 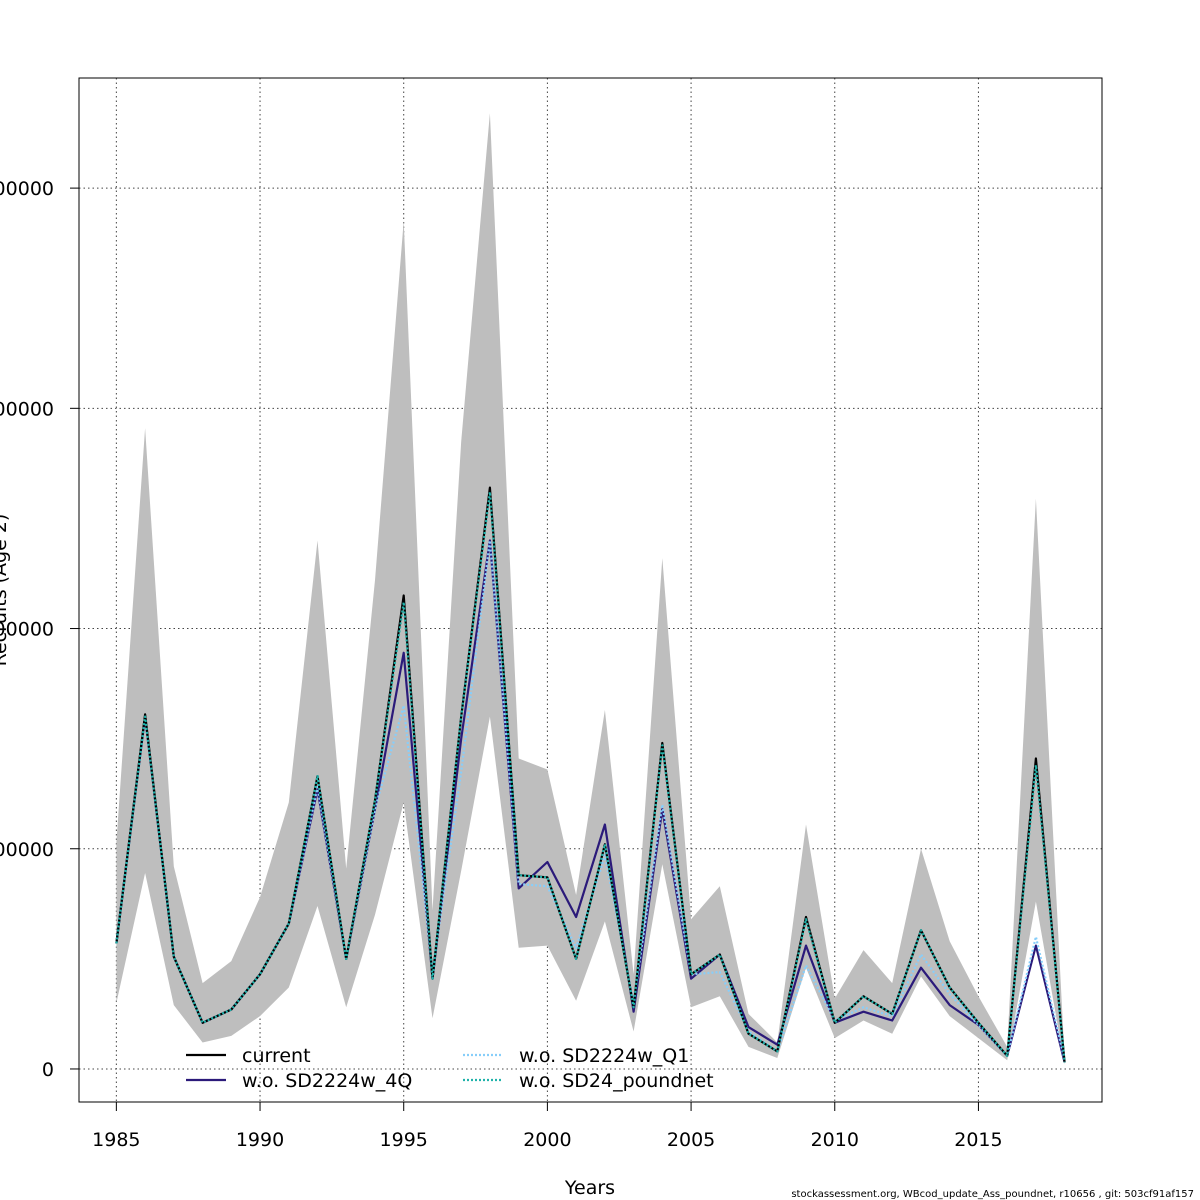 What do you see at coordinates (547, 1126) in the screenshot?
I see `x-axis: 1985 1990 1995 2000 2005 2010 2015` at bounding box center [547, 1126].